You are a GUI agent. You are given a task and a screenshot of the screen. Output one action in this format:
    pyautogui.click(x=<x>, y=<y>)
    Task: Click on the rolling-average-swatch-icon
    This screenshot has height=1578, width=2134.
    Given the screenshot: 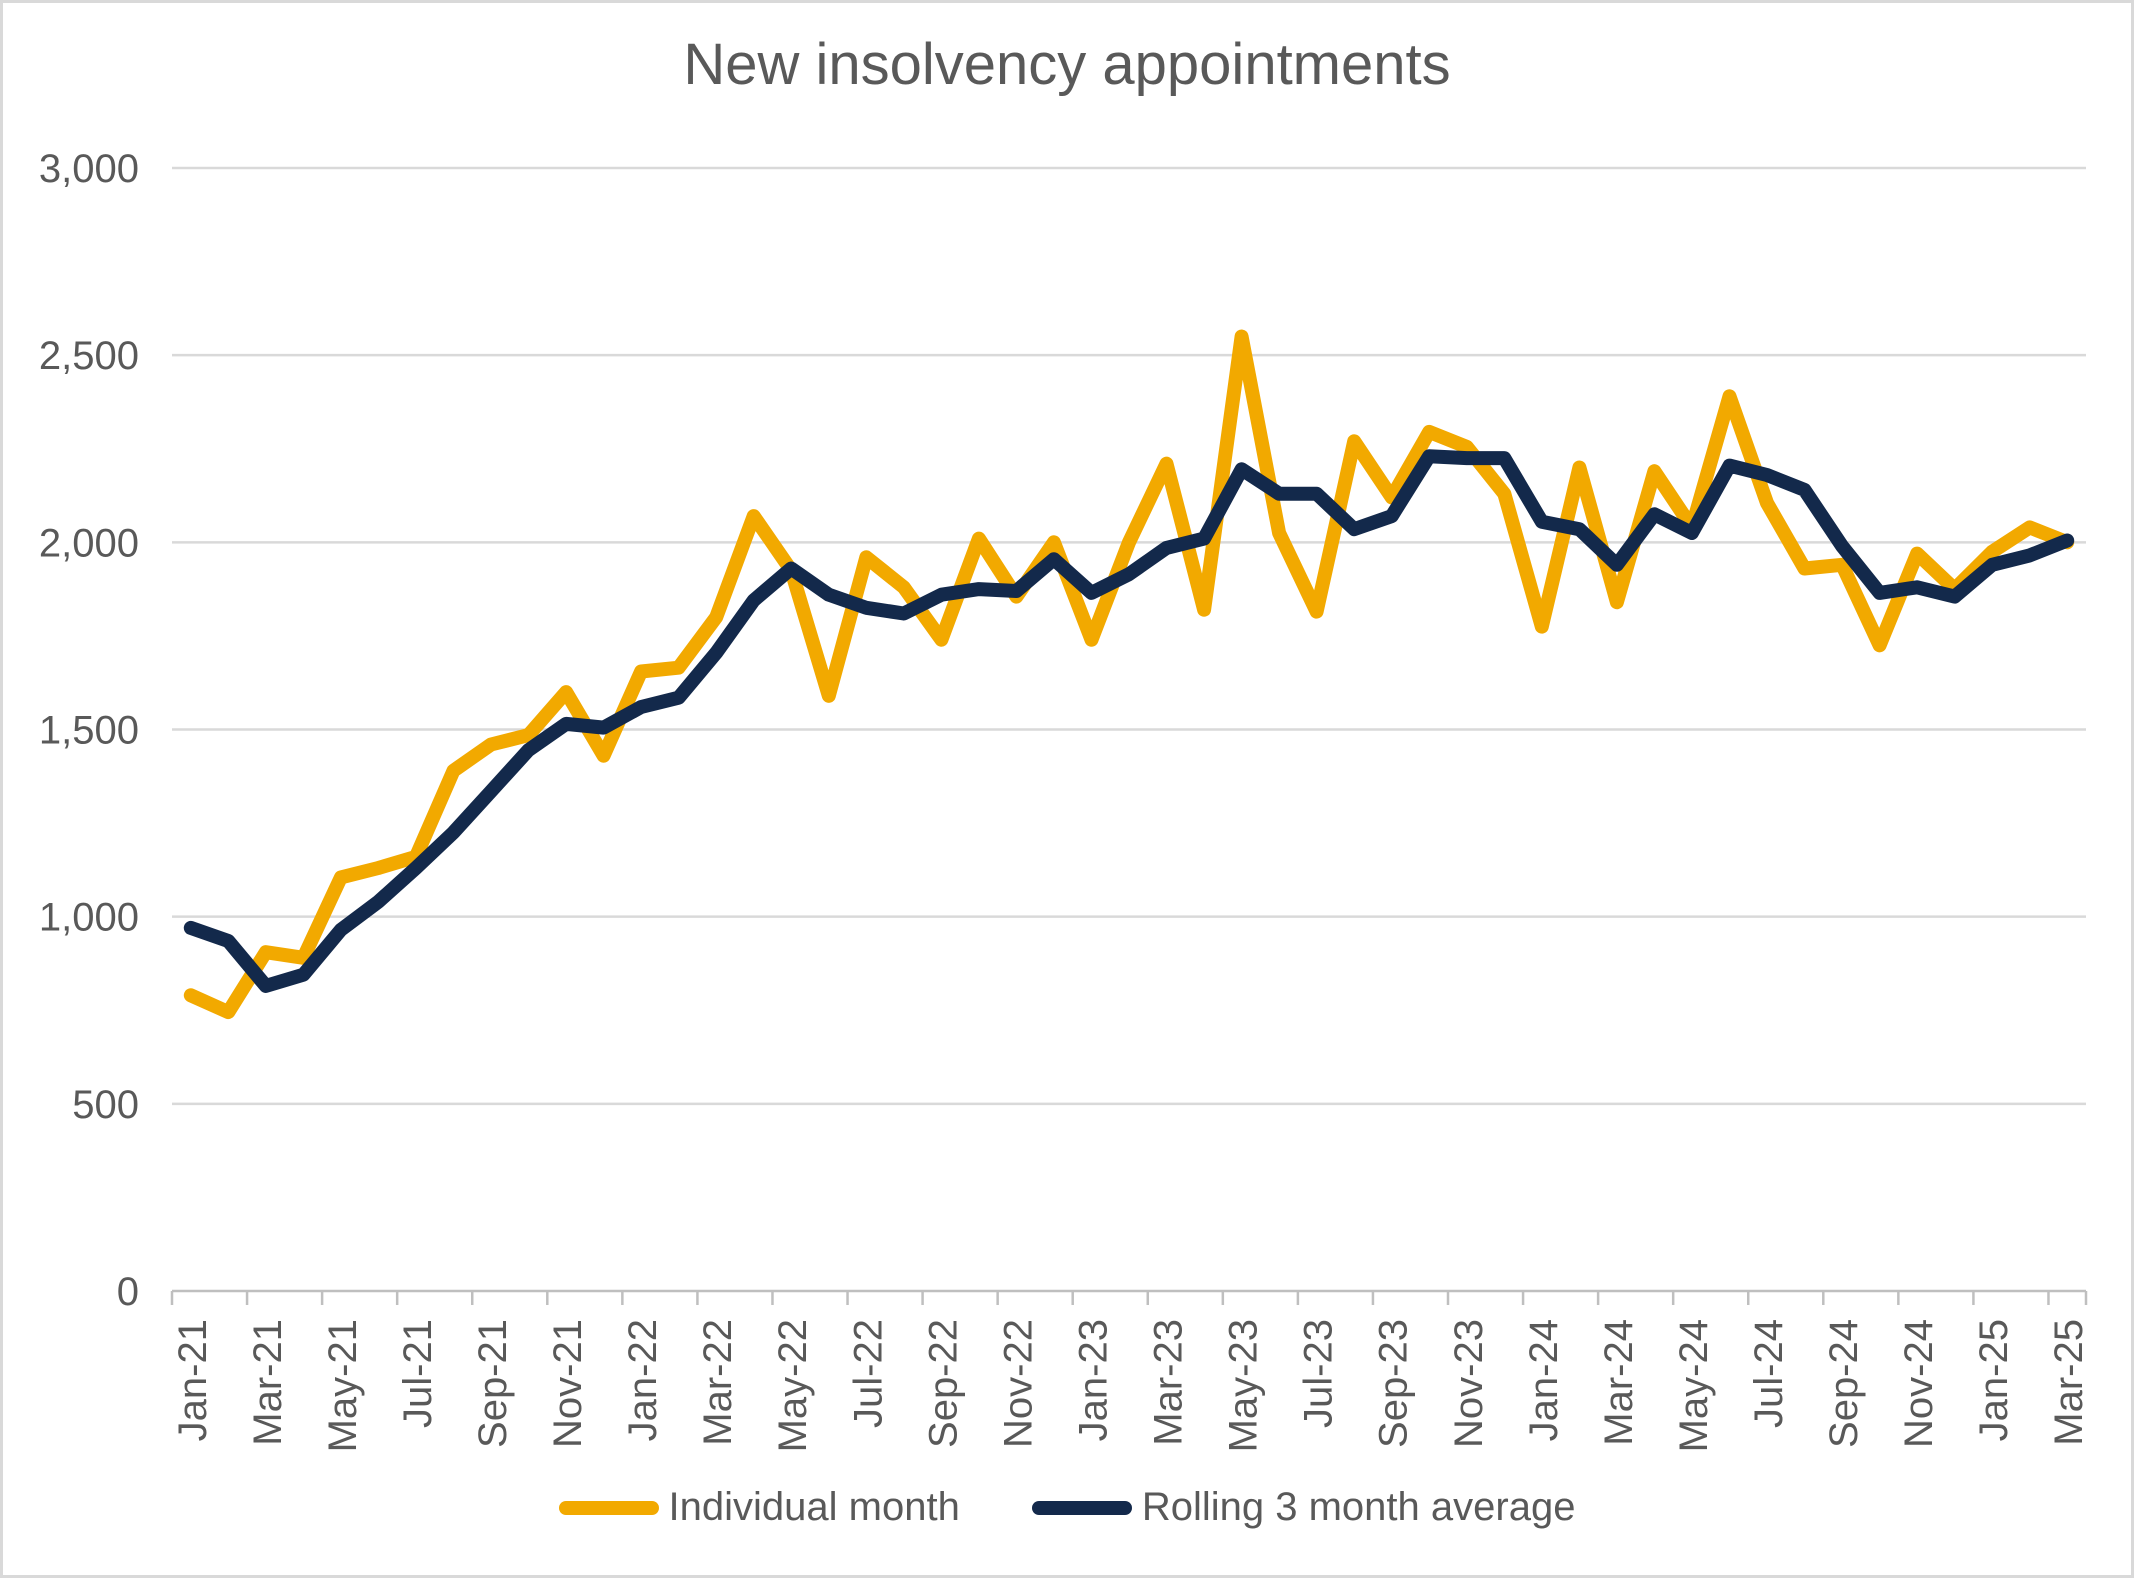 What is the action you would take?
    pyautogui.click(x=1081, y=1507)
    